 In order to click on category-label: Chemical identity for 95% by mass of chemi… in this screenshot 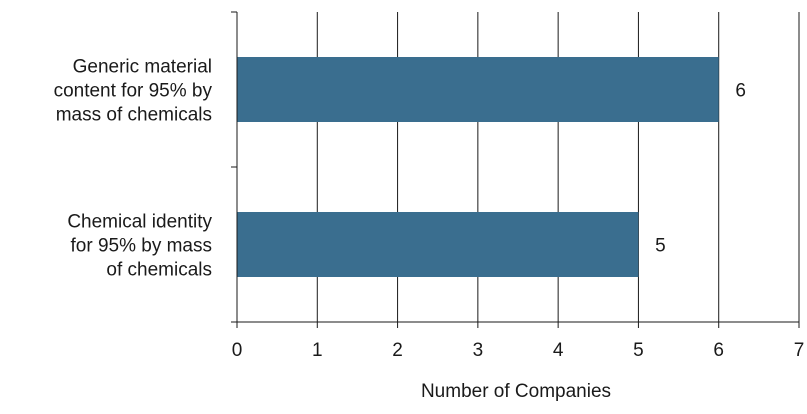, I will do `click(139, 246)`.